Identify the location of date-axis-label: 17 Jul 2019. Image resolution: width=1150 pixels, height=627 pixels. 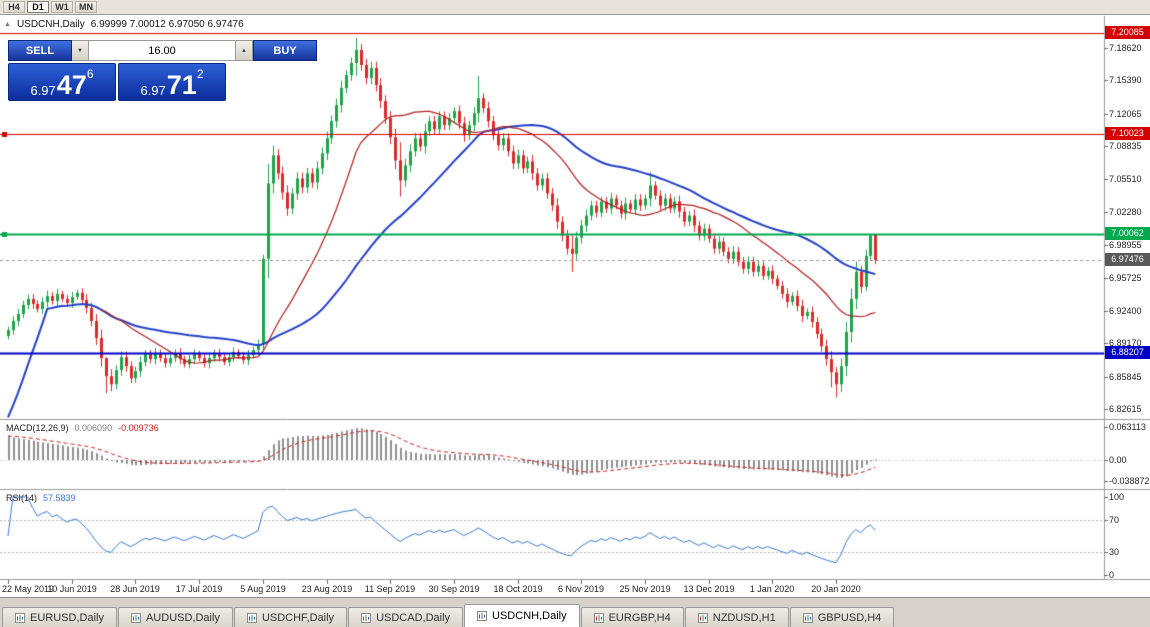
(199, 589).